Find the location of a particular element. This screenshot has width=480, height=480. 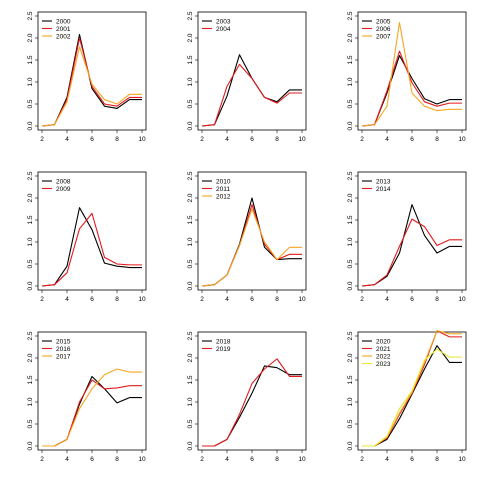

series-line-2008 is located at coordinates (91, 247).